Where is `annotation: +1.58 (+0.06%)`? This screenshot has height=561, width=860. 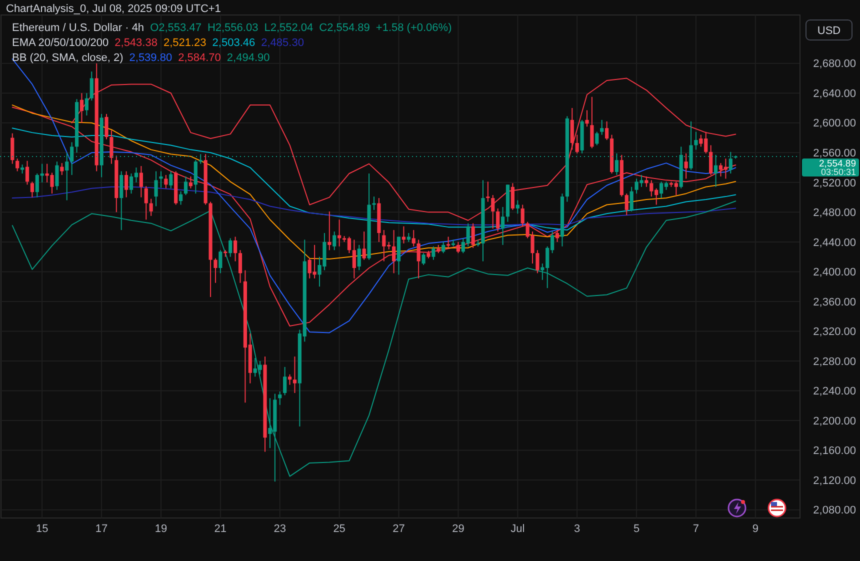
annotation: +1.58 (+0.06%) is located at coordinates (414, 28).